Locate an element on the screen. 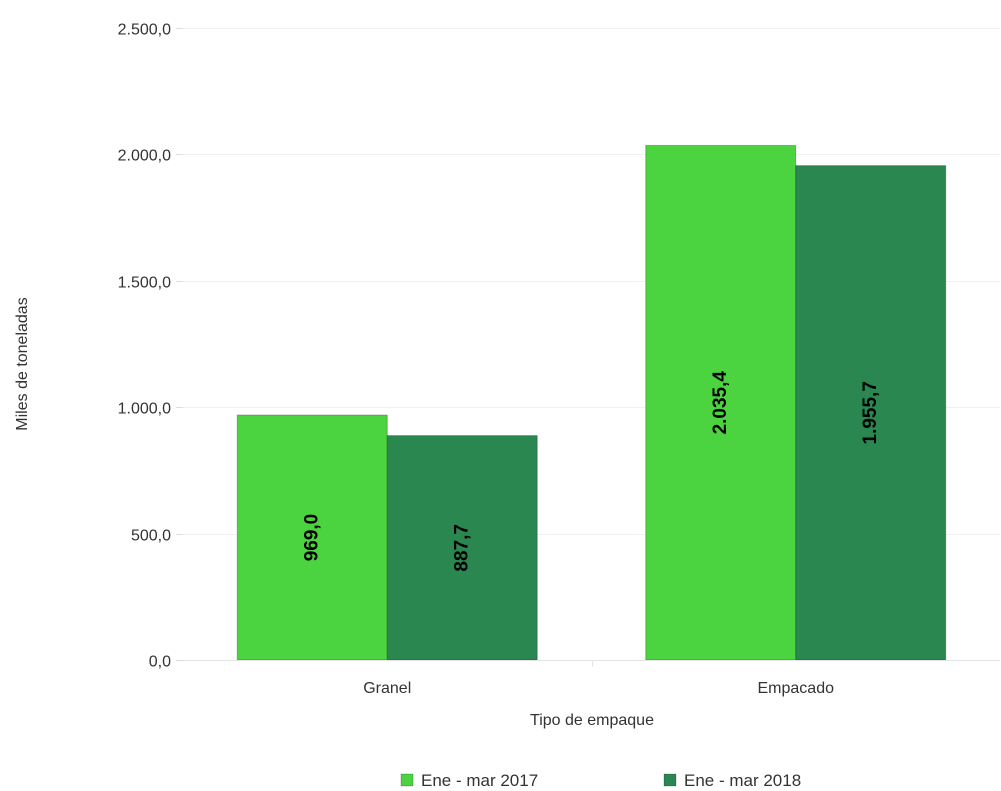 The width and height of the screenshot is (1001, 791). y-tick-label: 2.000,0 is located at coordinates (144, 156).